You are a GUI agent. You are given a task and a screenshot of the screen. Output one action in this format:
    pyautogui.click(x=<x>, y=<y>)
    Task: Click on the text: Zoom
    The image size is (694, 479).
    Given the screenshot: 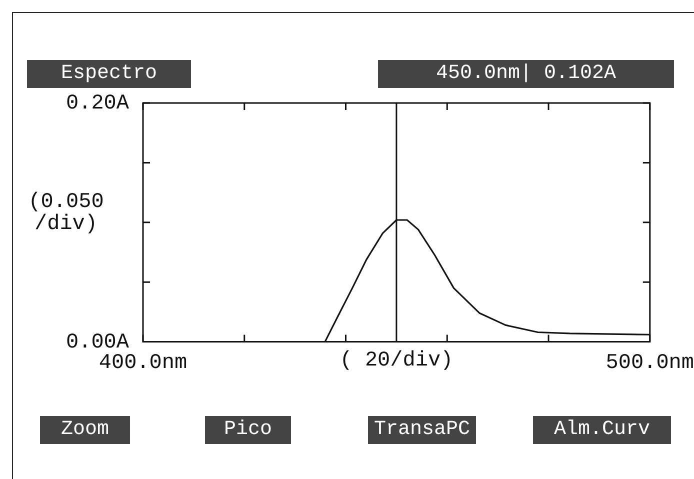 What is the action you would take?
    pyautogui.click(x=85, y=430)
    